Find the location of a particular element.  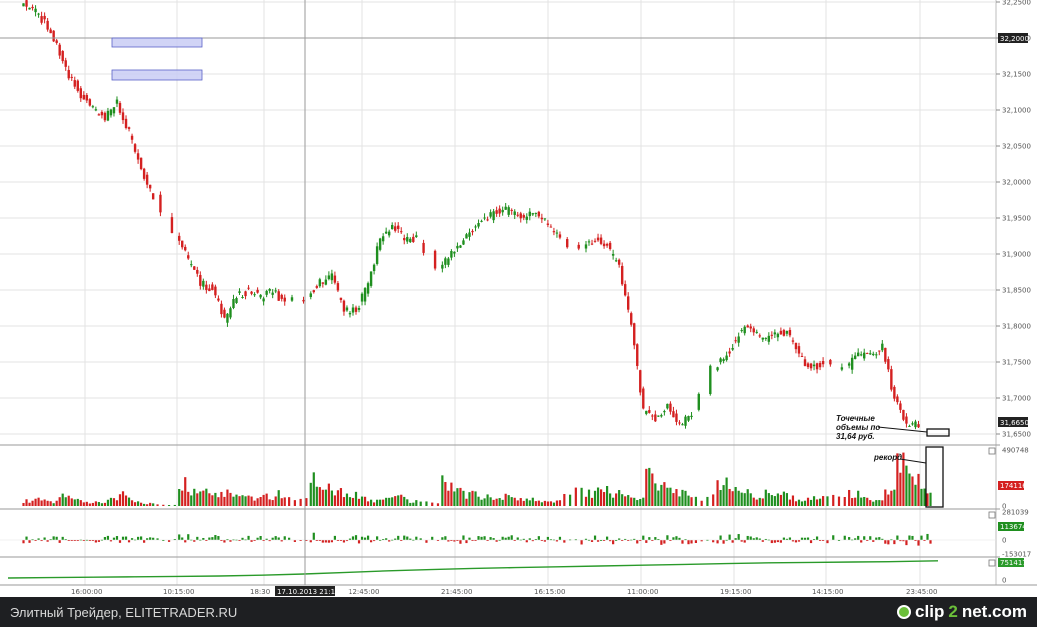

volume-last-label: 174116 is located at coordinates (1013, 486).